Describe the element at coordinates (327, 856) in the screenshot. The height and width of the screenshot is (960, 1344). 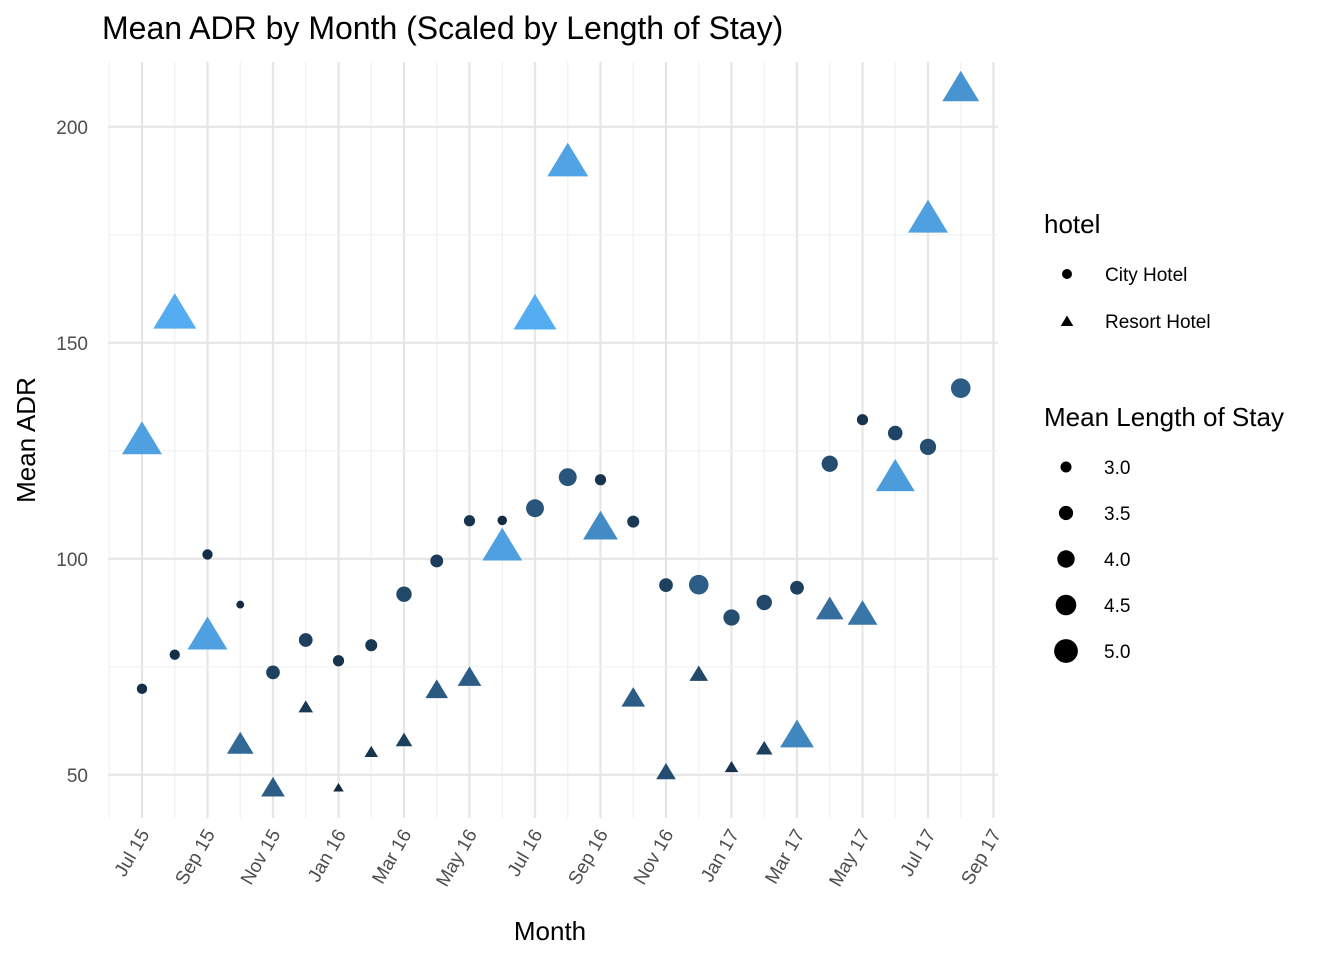
I see `x-tick-label: Jan 16` at that location.